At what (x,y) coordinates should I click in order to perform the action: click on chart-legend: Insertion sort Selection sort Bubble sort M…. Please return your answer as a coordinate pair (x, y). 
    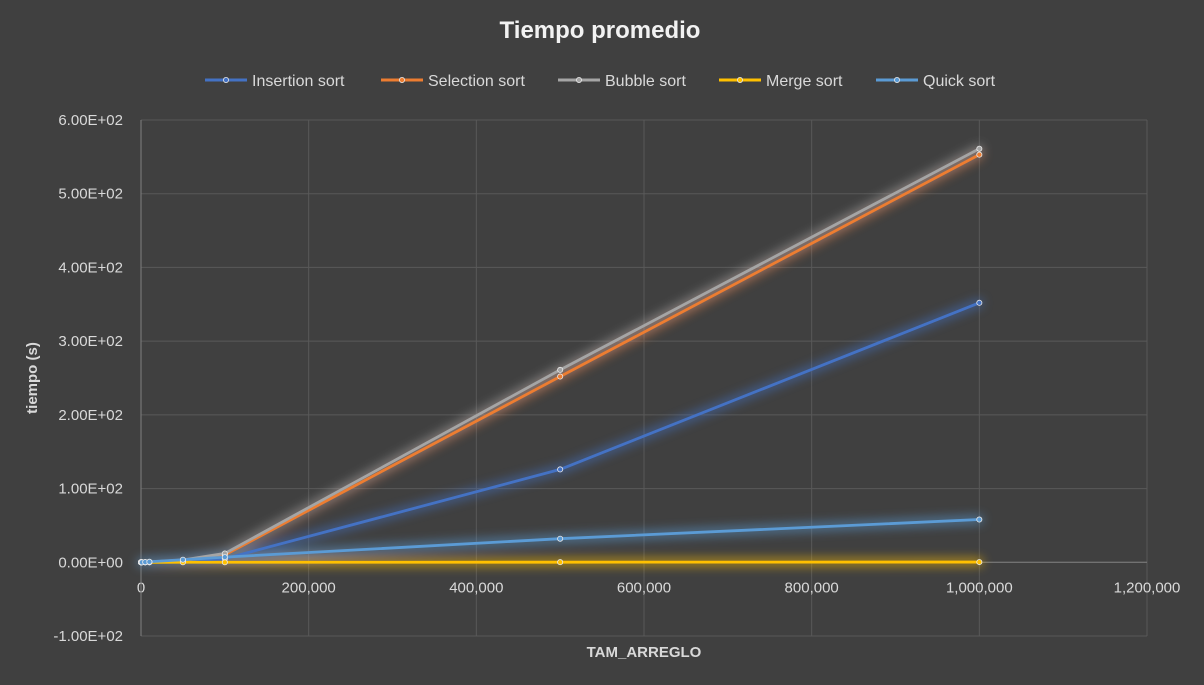
    Looking at the image, I should click on (600, 81).